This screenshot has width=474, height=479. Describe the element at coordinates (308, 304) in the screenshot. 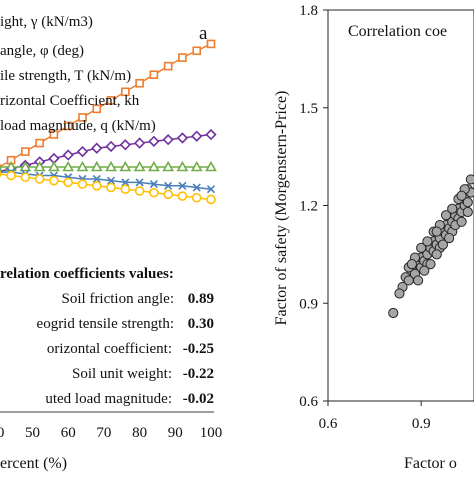

I see `right-y-tick-label: 0.9` at that location.